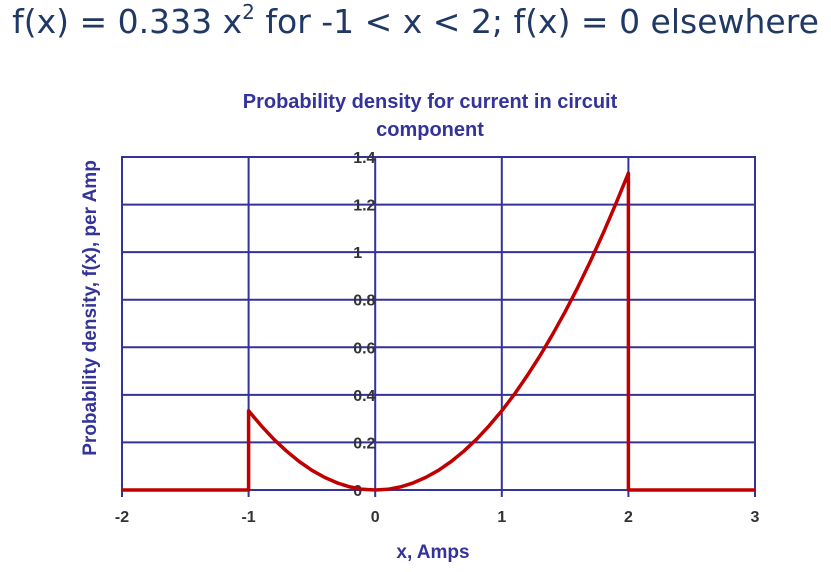 Image resolution: width=831 pixels, height=572 pixels. I want to click on x-tick-label: -2, so click(122, 517).